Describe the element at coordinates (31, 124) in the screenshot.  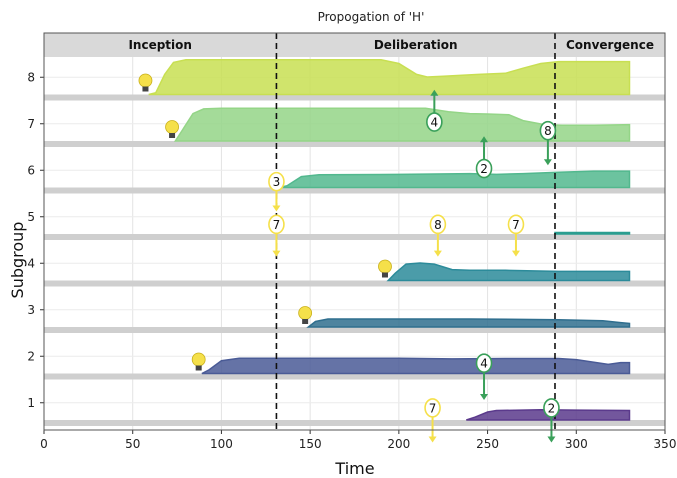
I see `y-tick-label: 7` at that location.